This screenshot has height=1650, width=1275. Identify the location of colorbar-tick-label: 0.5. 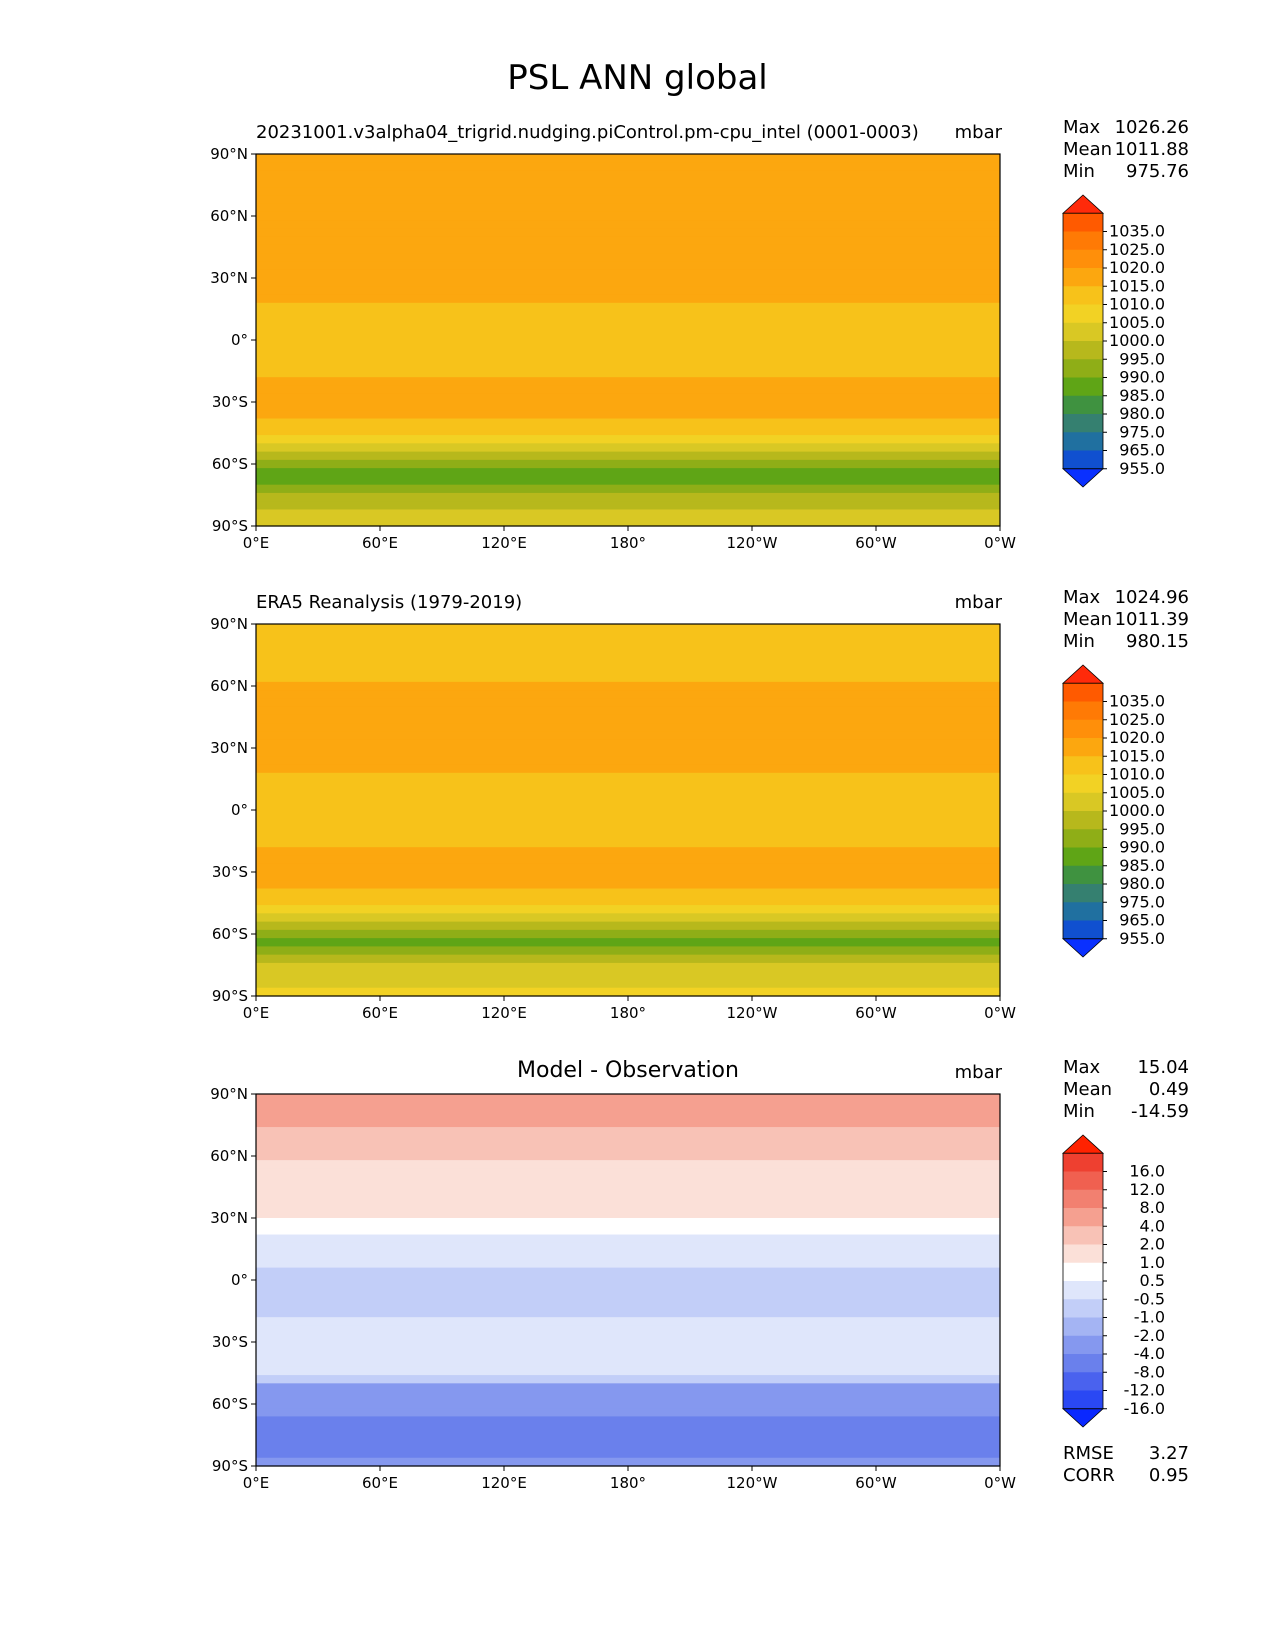
(1152, 1280).